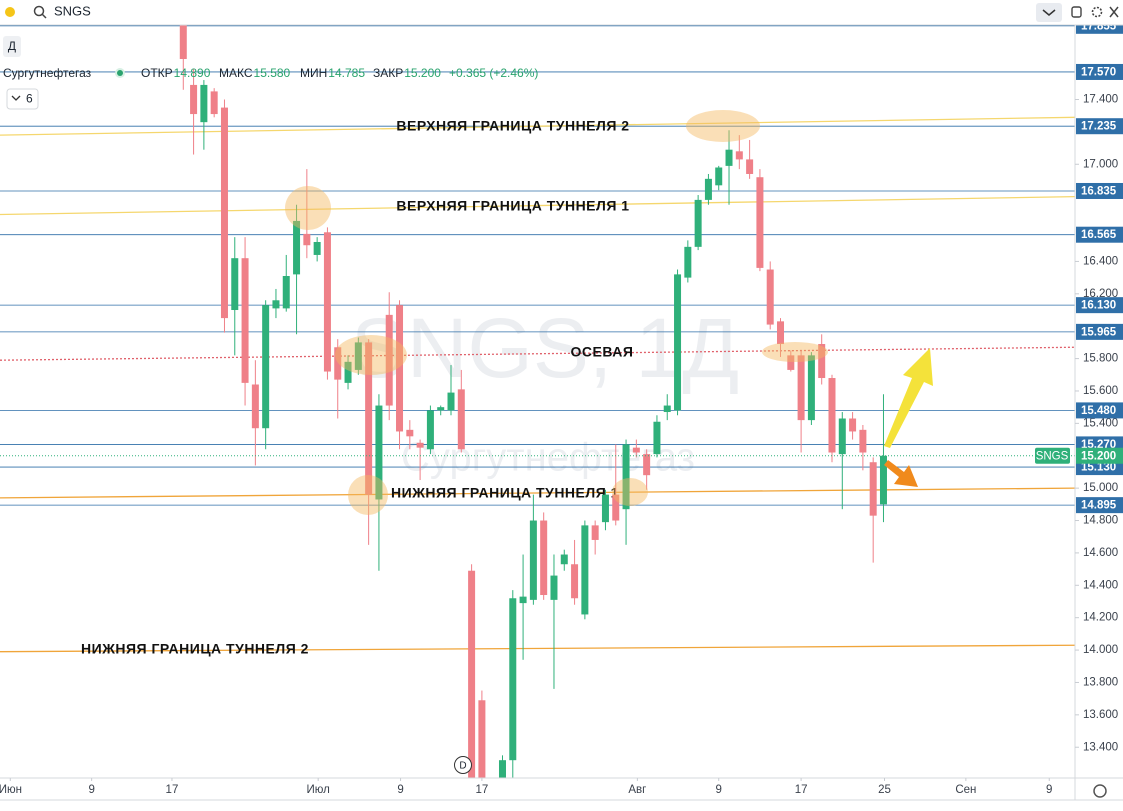  Describe the element at coordinates (72, 10) in the screenshot. I see `symbol-search: SNGS` at that location.